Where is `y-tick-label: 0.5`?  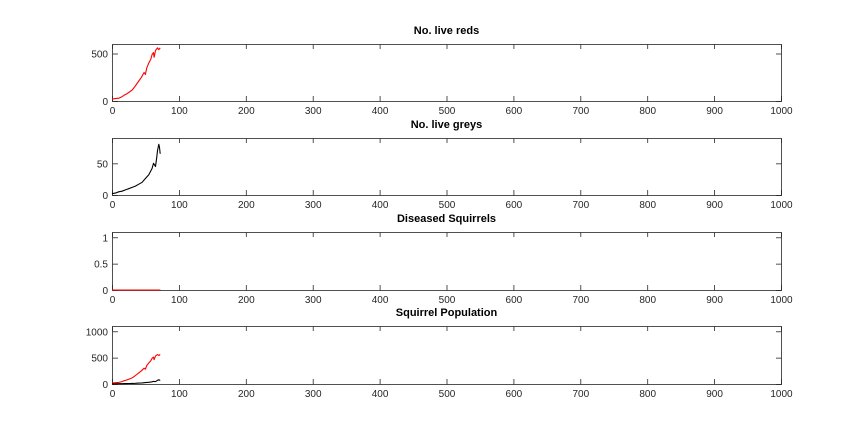 y-tick-label: 0.5 is located at coordinates (101, 265).